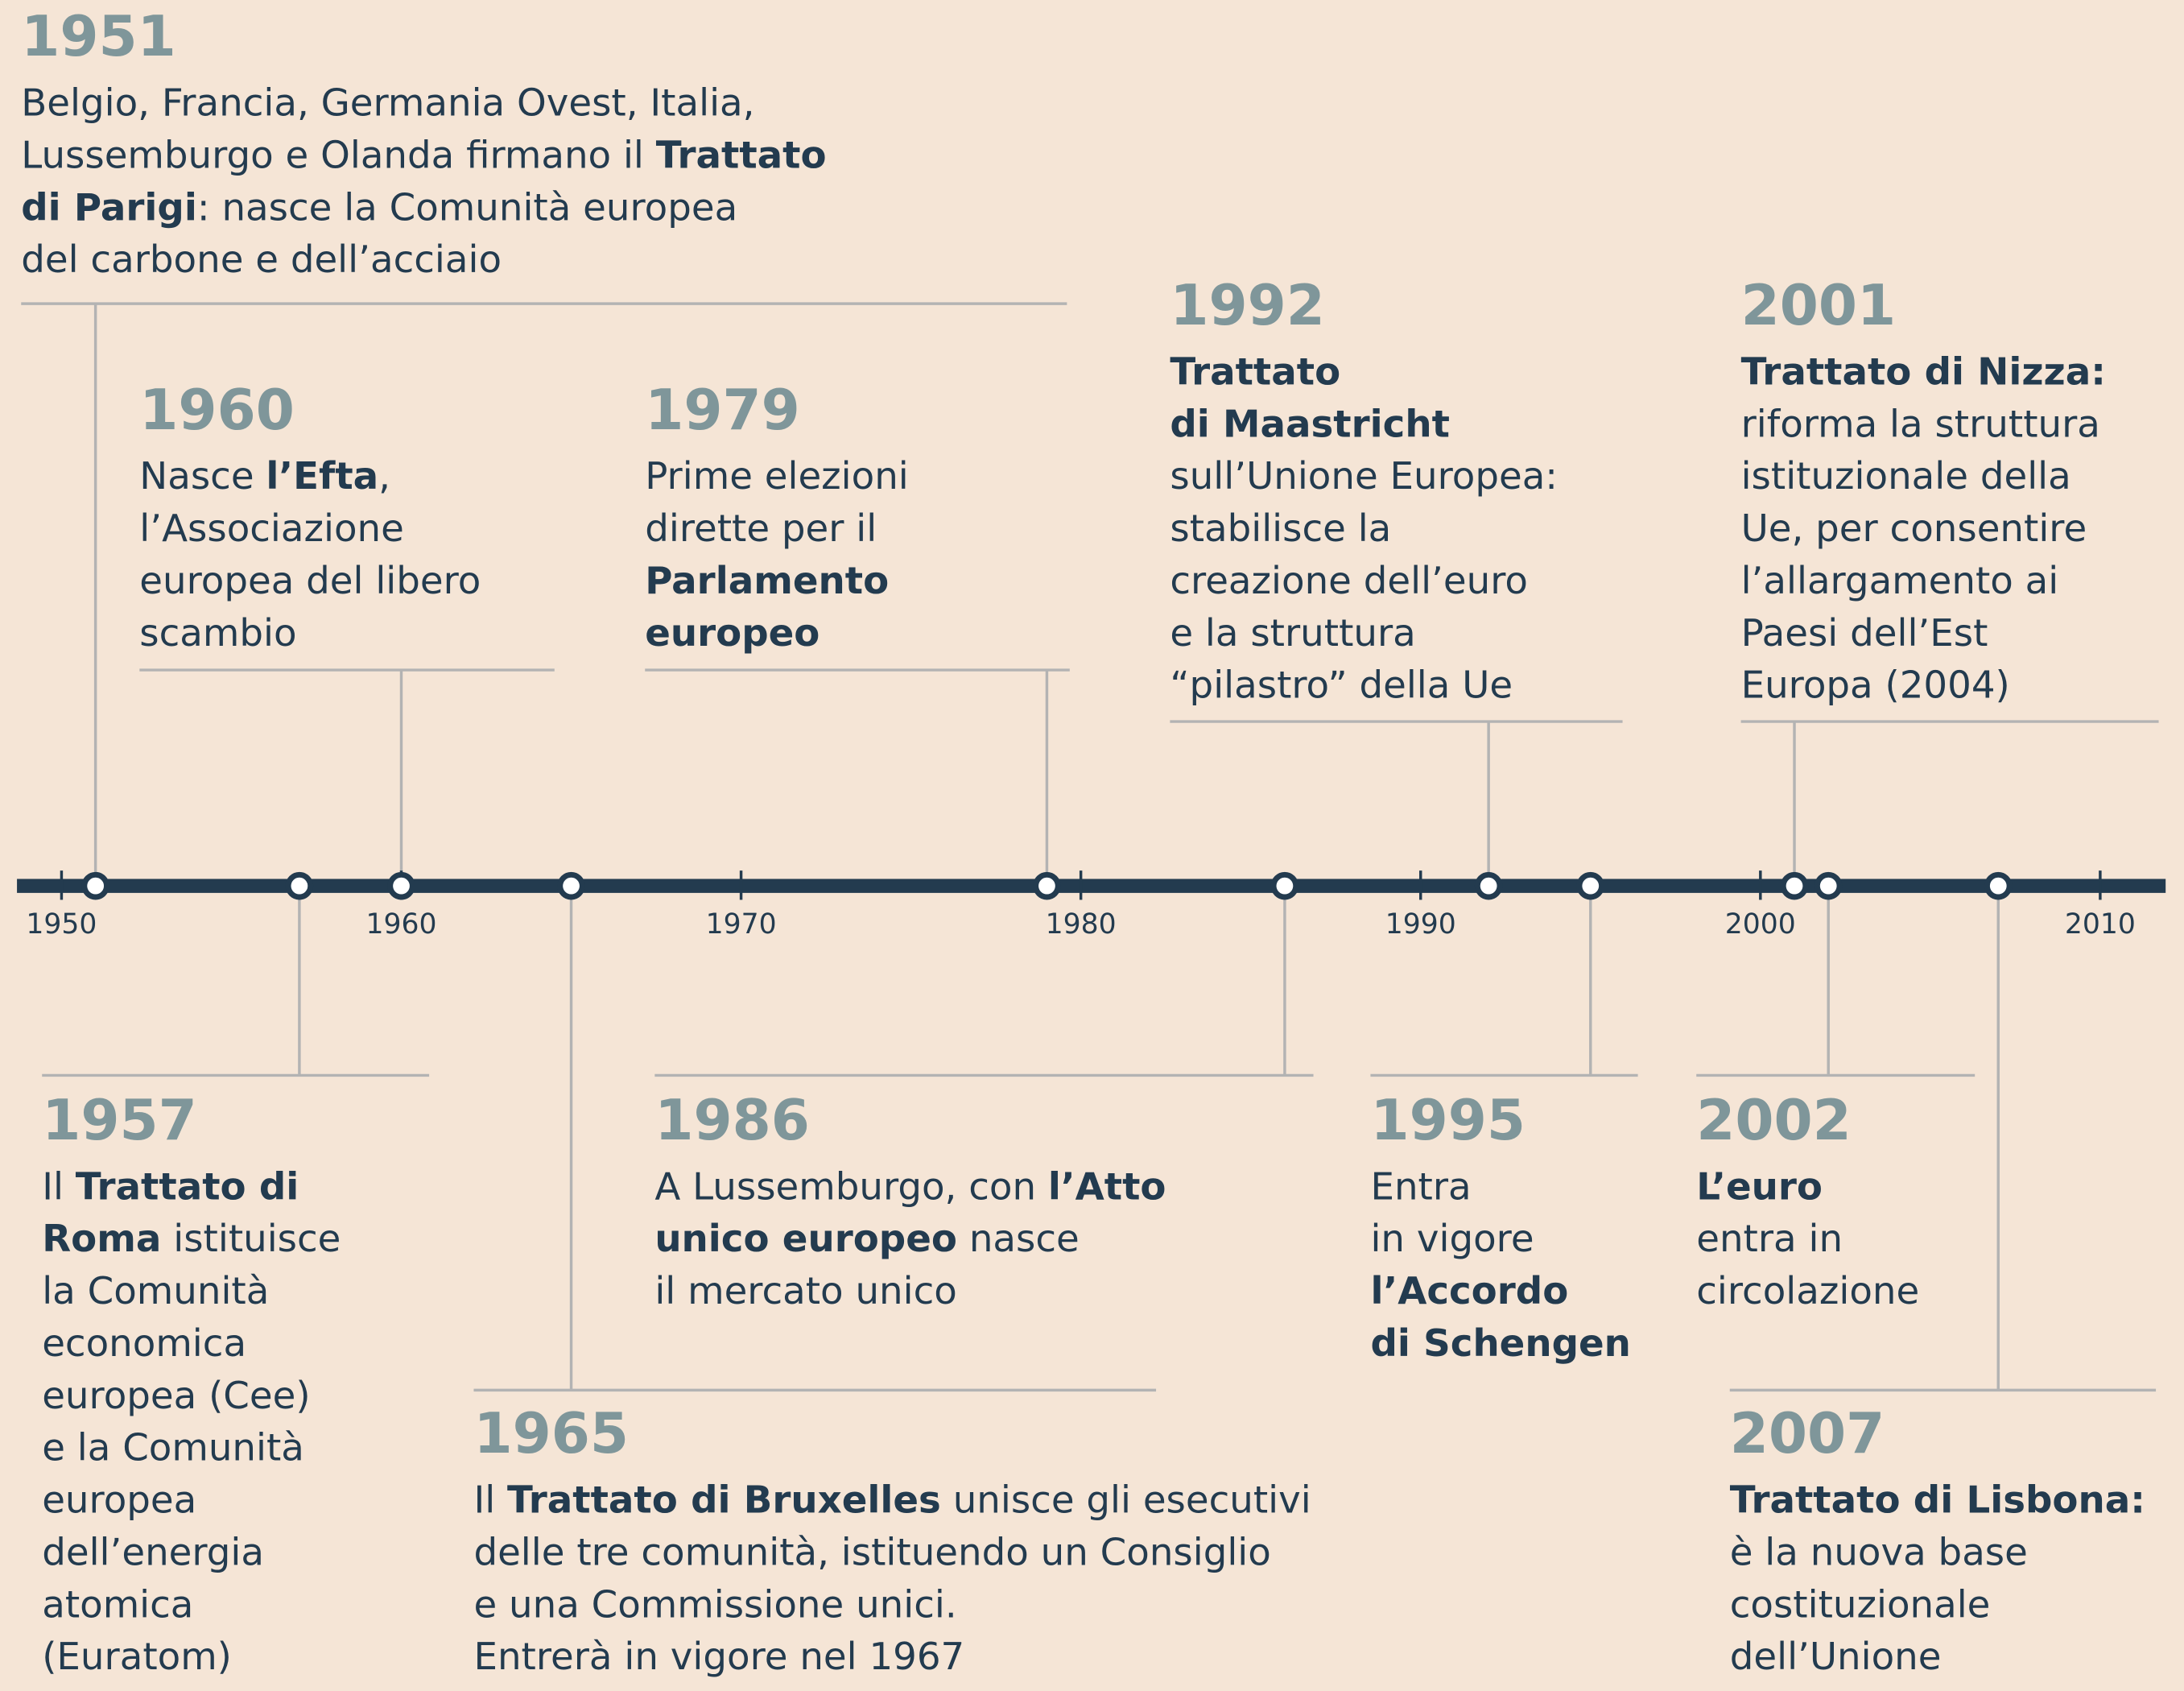  What do you see at coordinates (310, 581) in the screenshot?
I see `text-run: europea del libero` at bounding box center [310, 581].